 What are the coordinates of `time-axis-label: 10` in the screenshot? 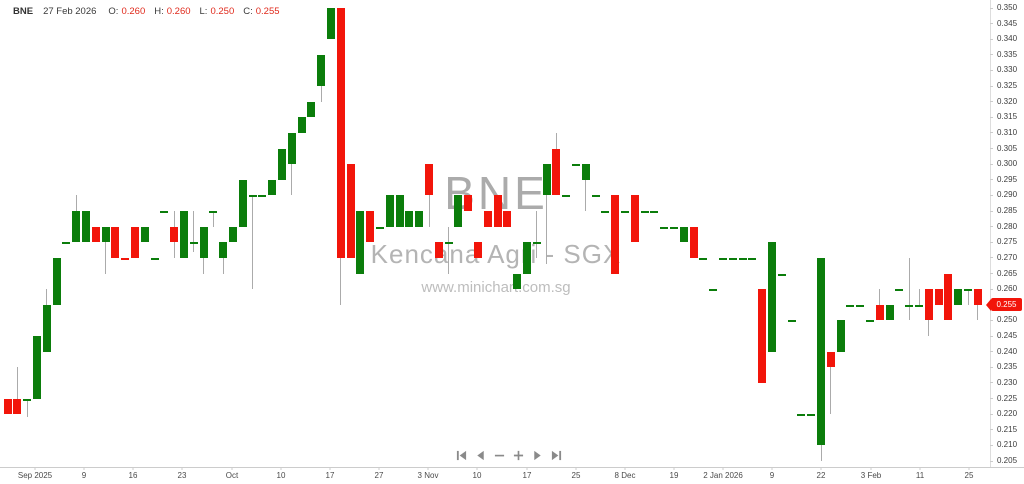 It's located at (477, 475).